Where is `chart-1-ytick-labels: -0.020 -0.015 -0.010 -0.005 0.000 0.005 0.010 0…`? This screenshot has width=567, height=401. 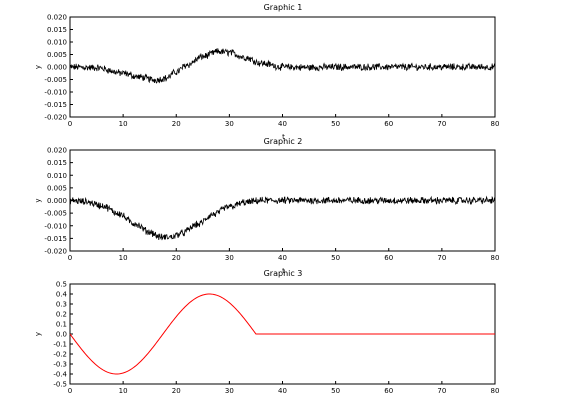 chart-1-ytick-labels: -0.020 -0.015 -0.010 -0.005 0.000 0.005 0.010 0… is located at coordinates (55, 68).